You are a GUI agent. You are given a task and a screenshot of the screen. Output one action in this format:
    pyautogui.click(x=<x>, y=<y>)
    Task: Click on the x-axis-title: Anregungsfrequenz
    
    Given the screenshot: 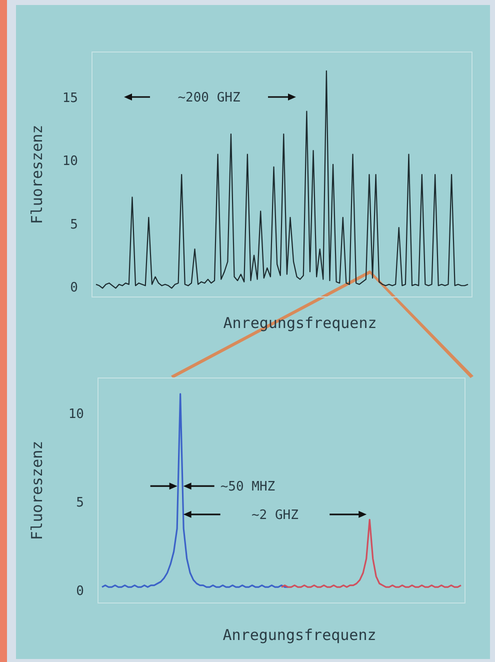 What is the action you would take?
    pyautogui.click(x=299, y=635)
    